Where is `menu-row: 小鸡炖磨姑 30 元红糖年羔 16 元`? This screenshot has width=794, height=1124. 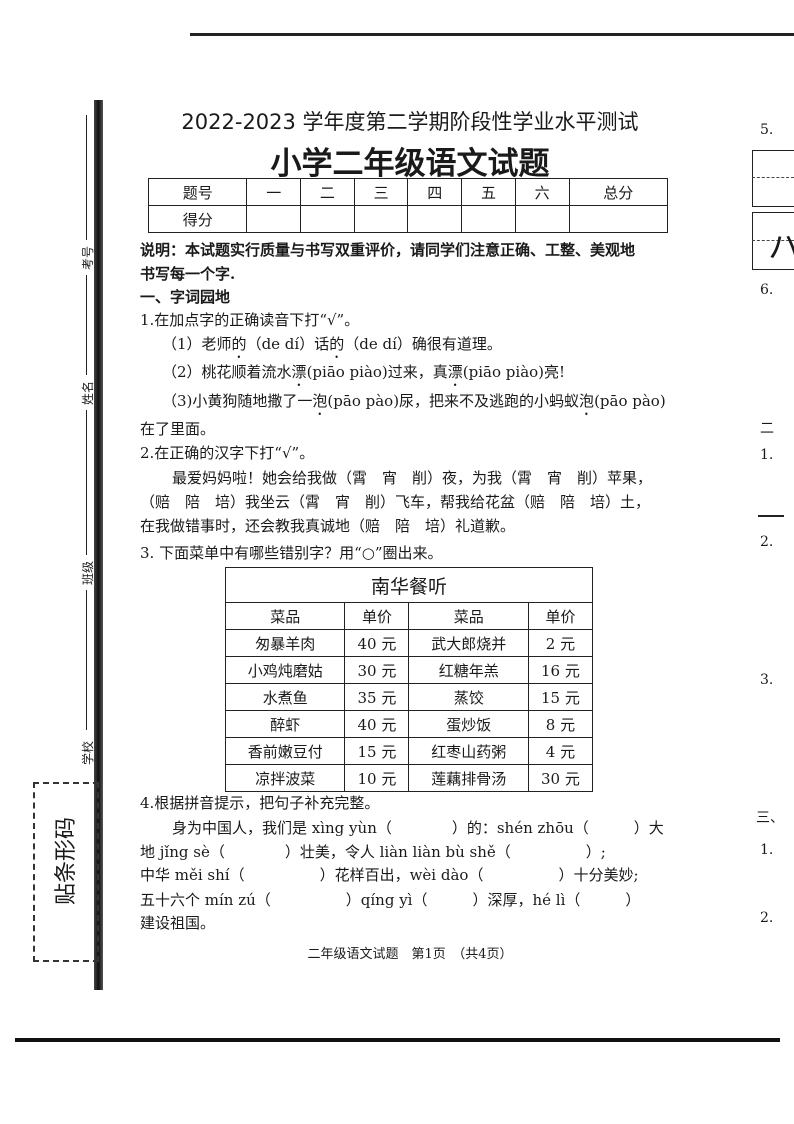
menu-row: 小鸡炖磨姑 30 元红糖年羔 16 元 is located at coordinates (409, 670).